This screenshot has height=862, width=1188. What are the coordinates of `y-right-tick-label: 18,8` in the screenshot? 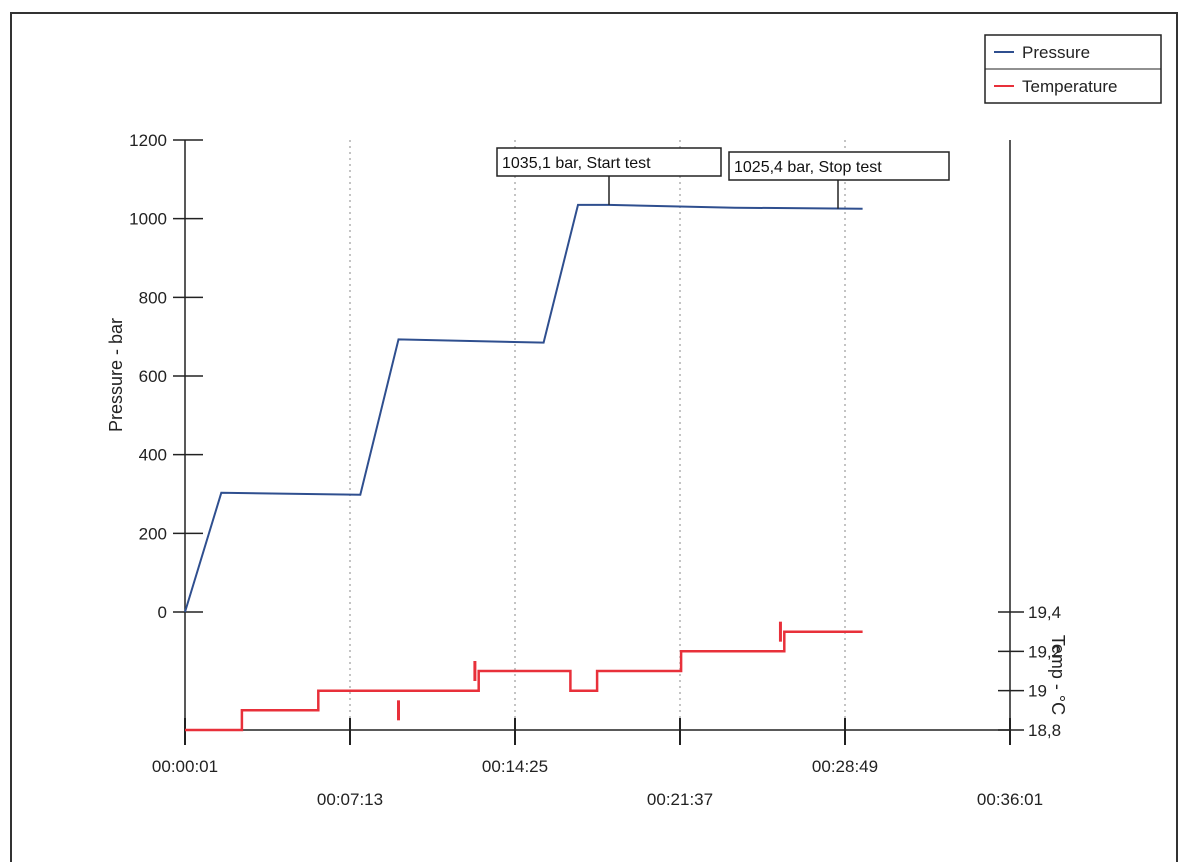 It's located at (1044, 730).